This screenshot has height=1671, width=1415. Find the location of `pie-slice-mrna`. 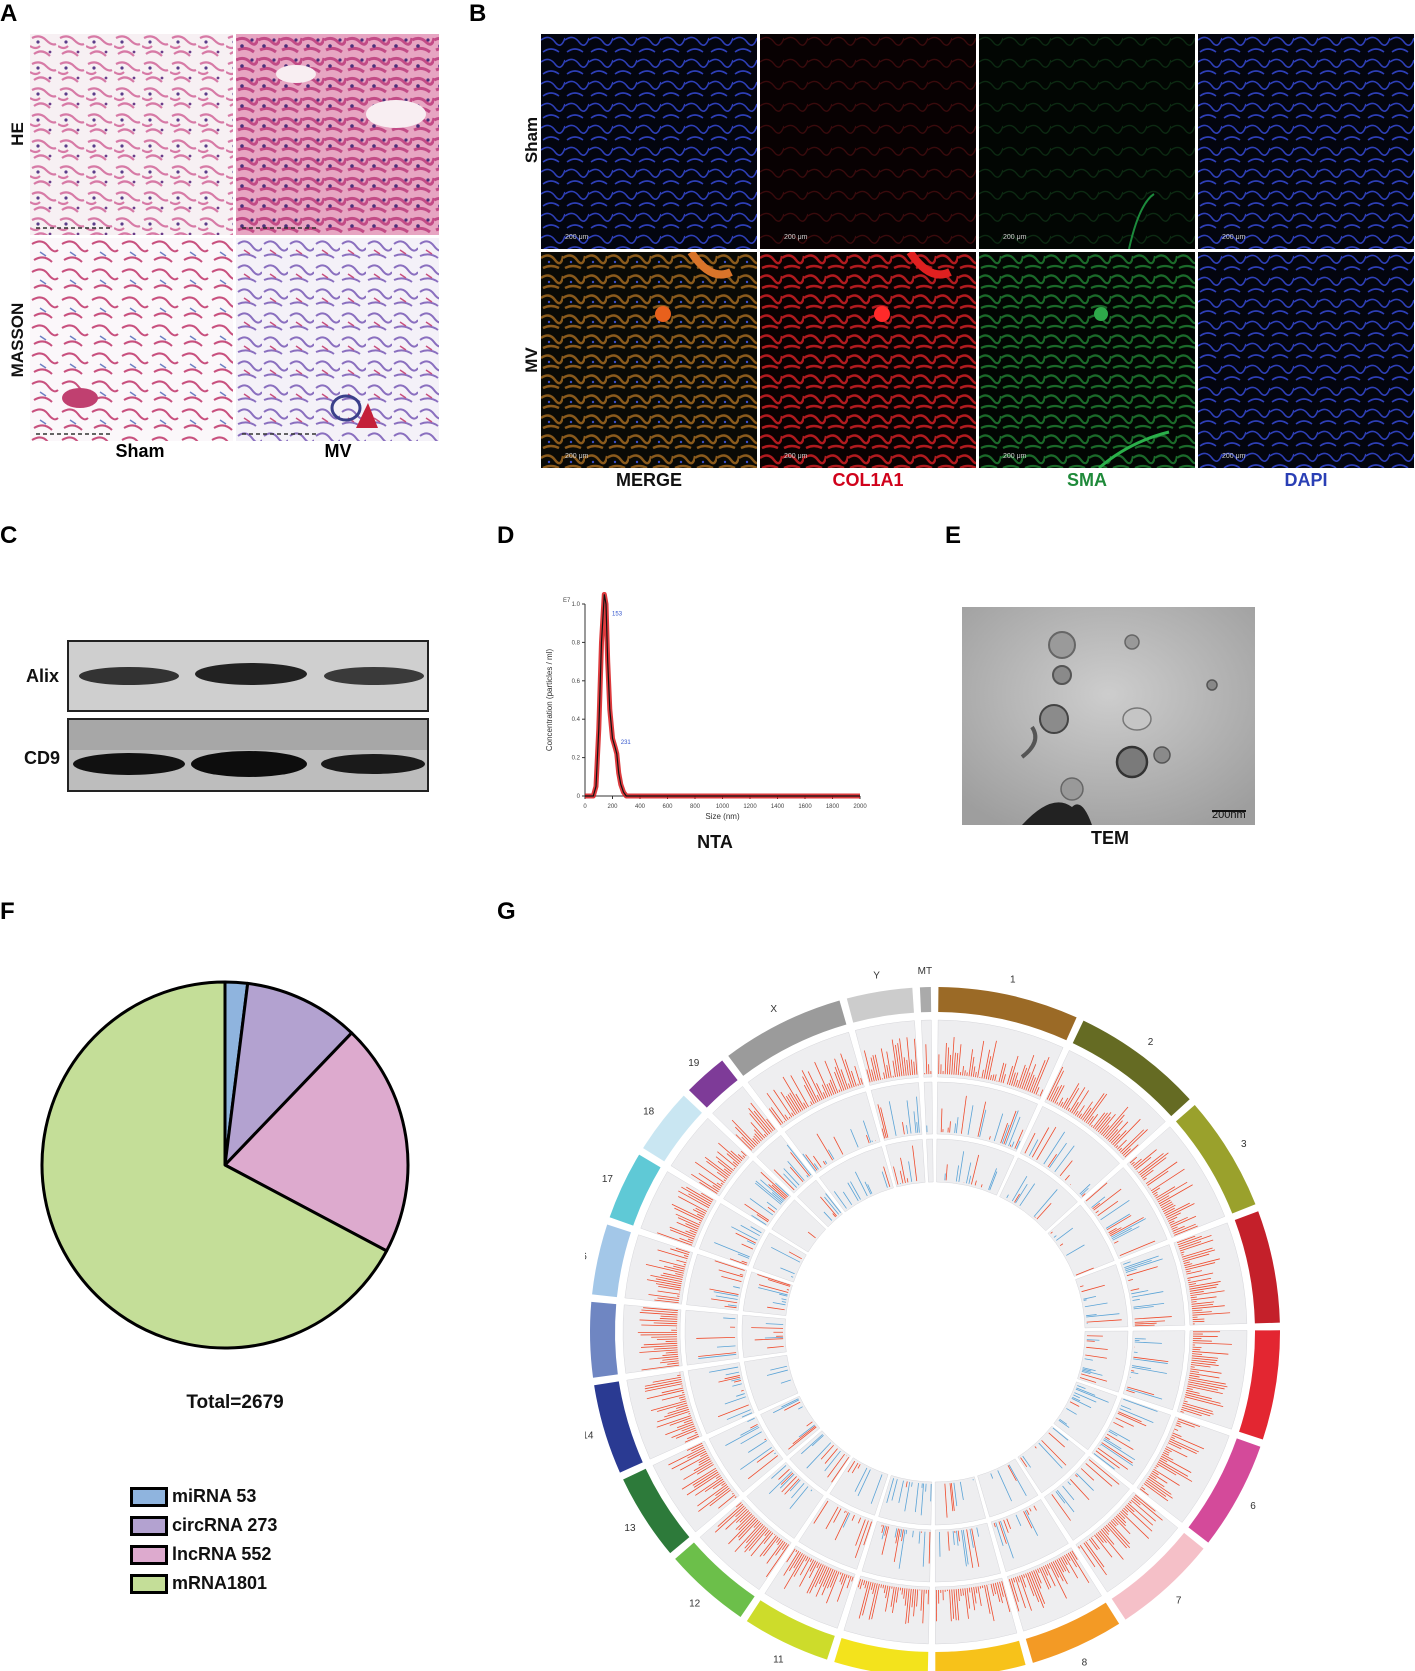

pie-slice-mrna is located at coordinates (214, 1165).